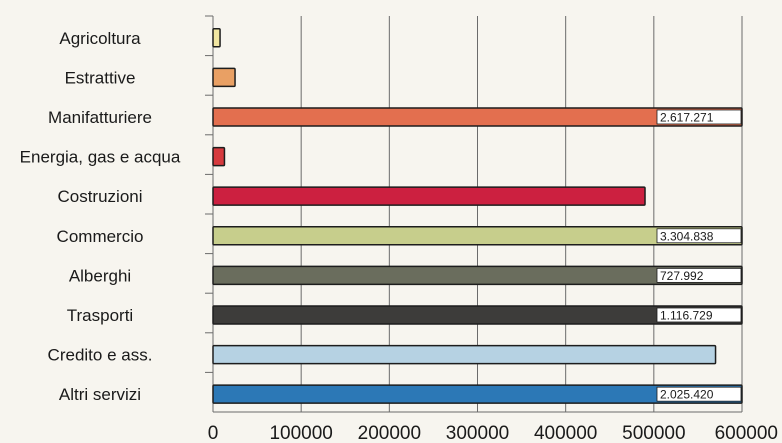 The width and height of the screenshot is (782, 443). Describe the element at coordinates (477, 433) in the screenshot. I see `x-tick-label: 300000` at that location.